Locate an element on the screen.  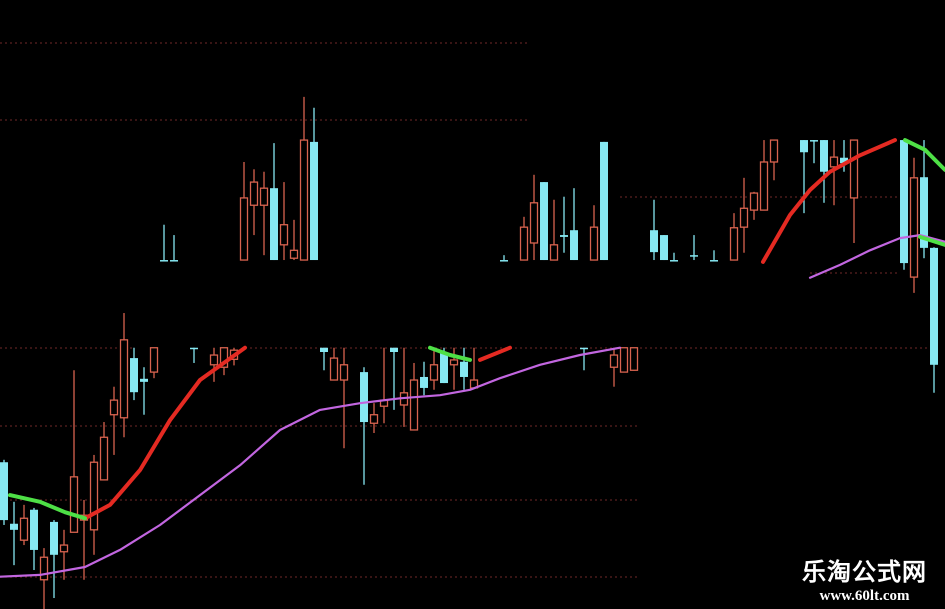
watermark-name: 乐淘公式网 is located at coordinates (864, 572).